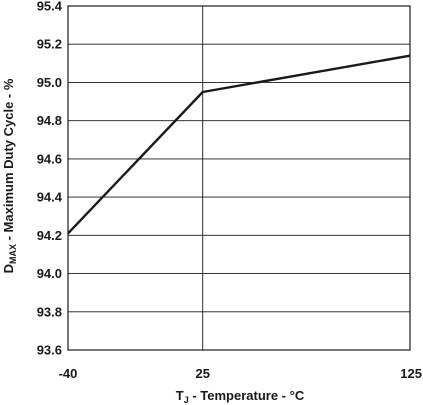 The height and width of the screenshot is (405, 423). Describe the element at coordinates (49, 158) in the screenshot. I see `y-tick-label: 94.6` at that location.